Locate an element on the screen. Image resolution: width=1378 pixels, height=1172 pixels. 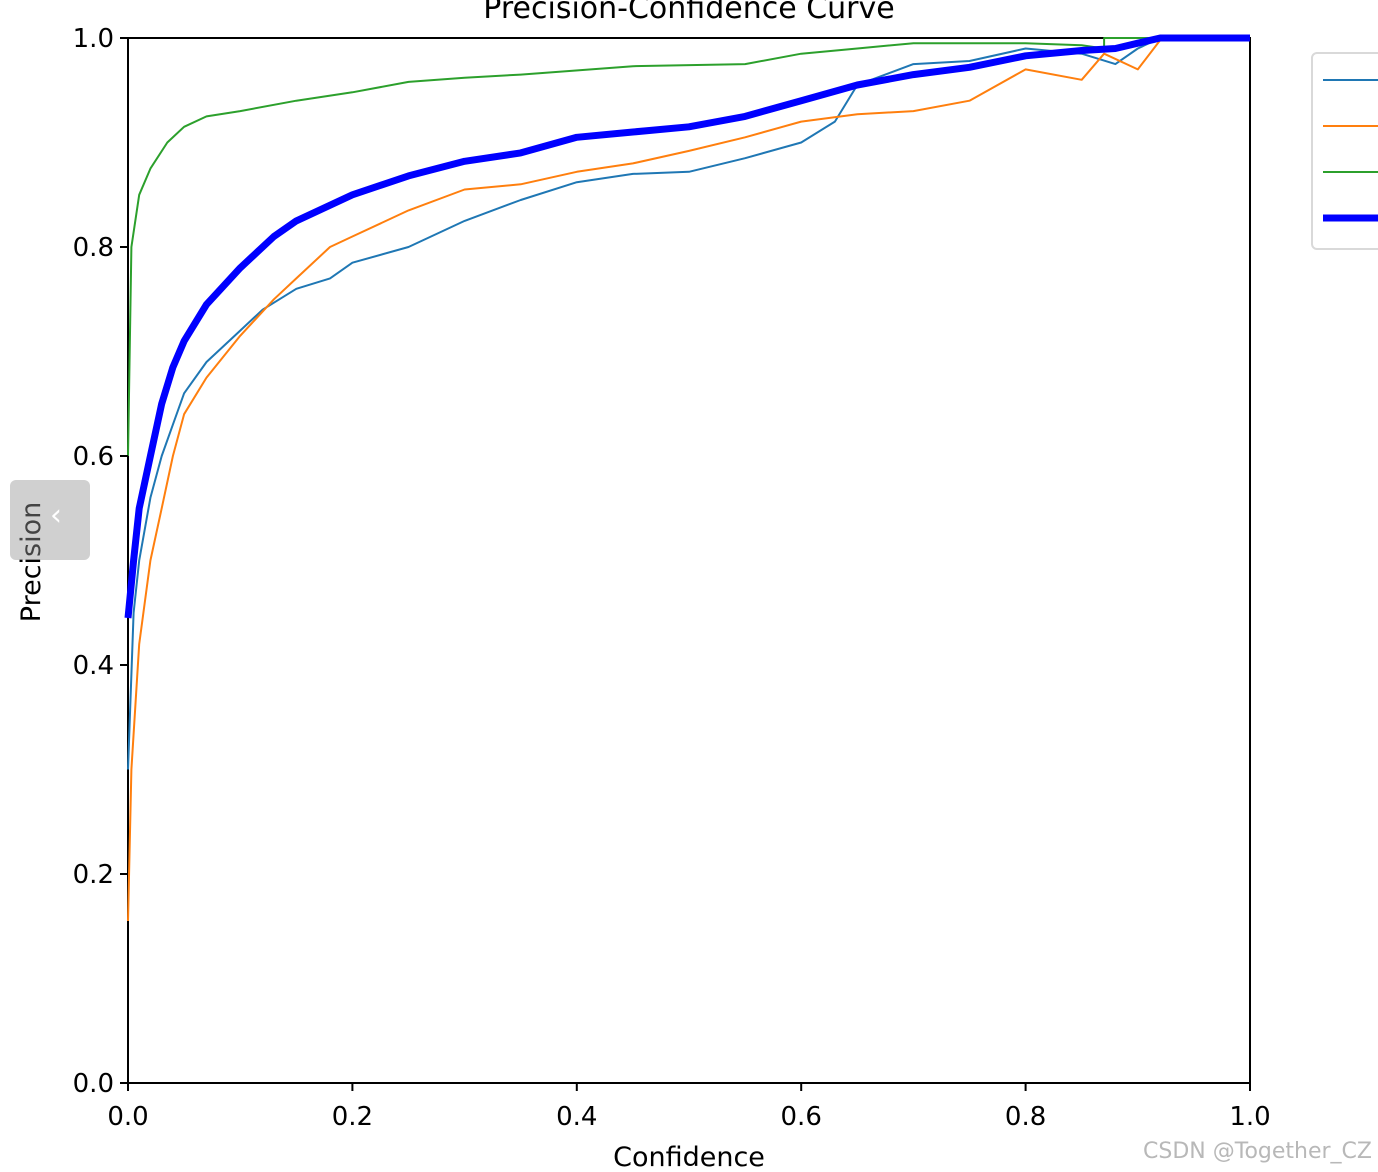
y-tick-label: 0.0 is located at coordinates (93, 1084).